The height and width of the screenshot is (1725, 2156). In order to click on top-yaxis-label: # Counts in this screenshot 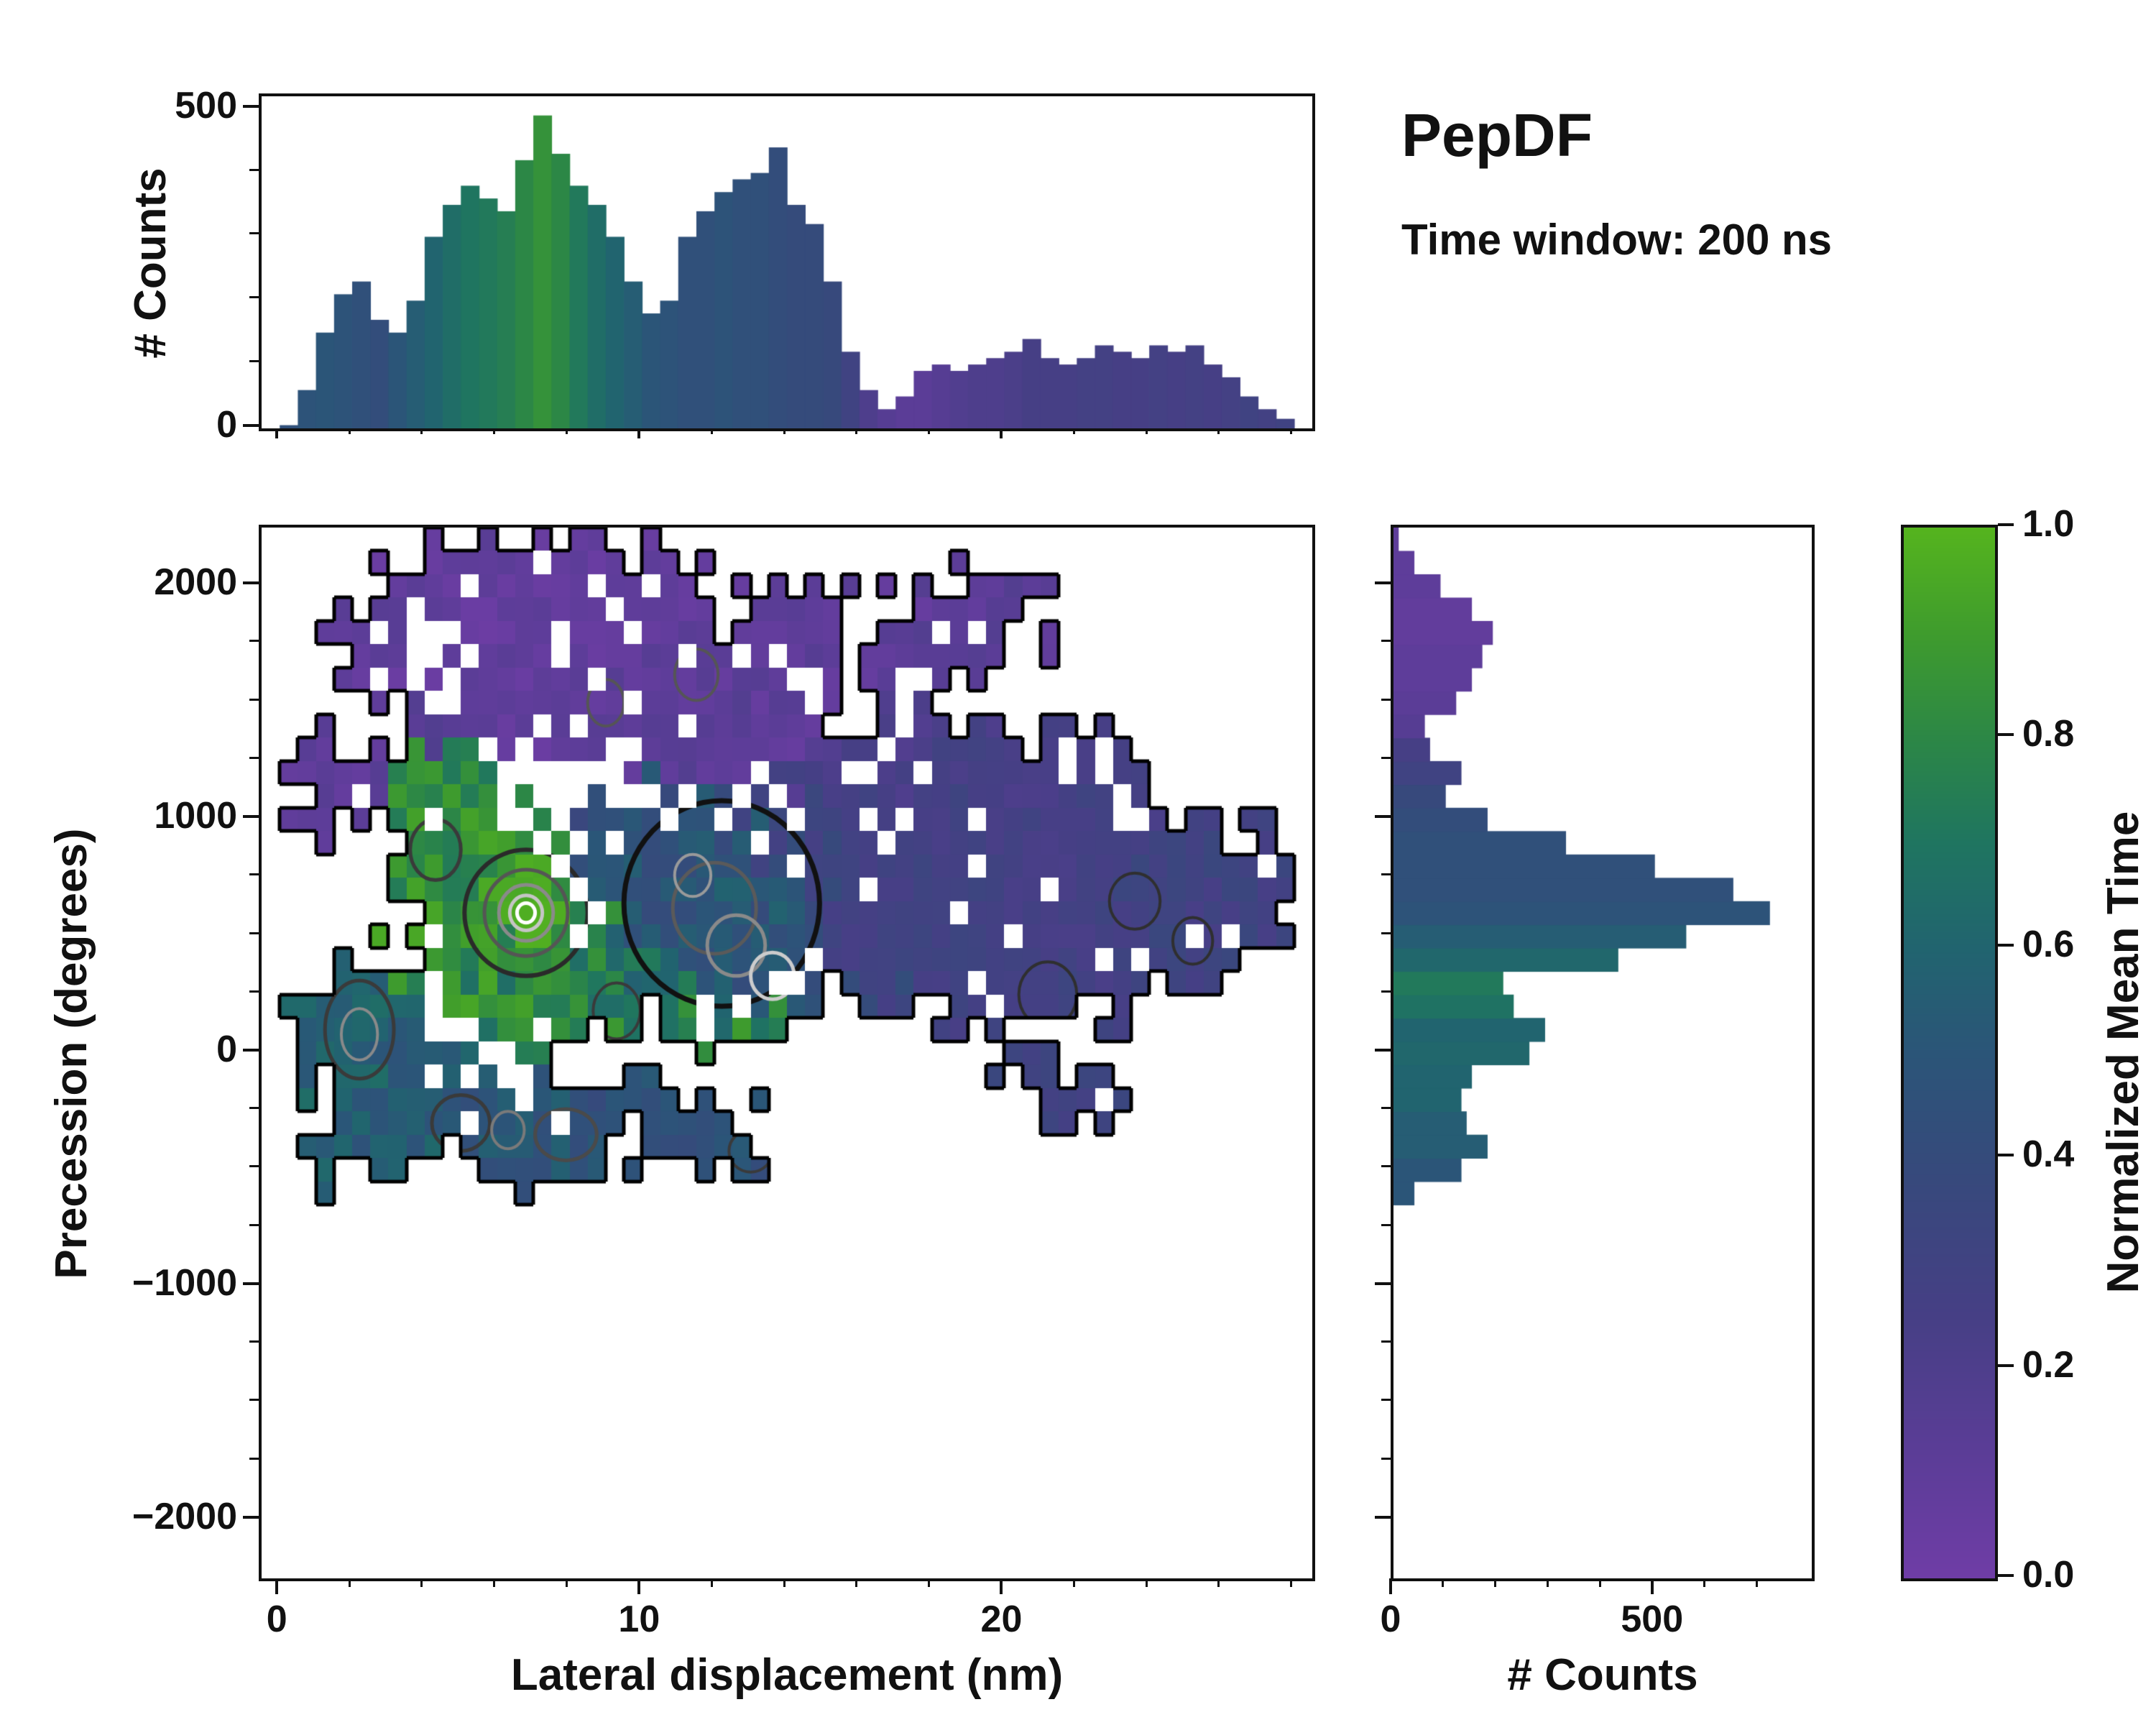, I will do `click(150, 263)`.